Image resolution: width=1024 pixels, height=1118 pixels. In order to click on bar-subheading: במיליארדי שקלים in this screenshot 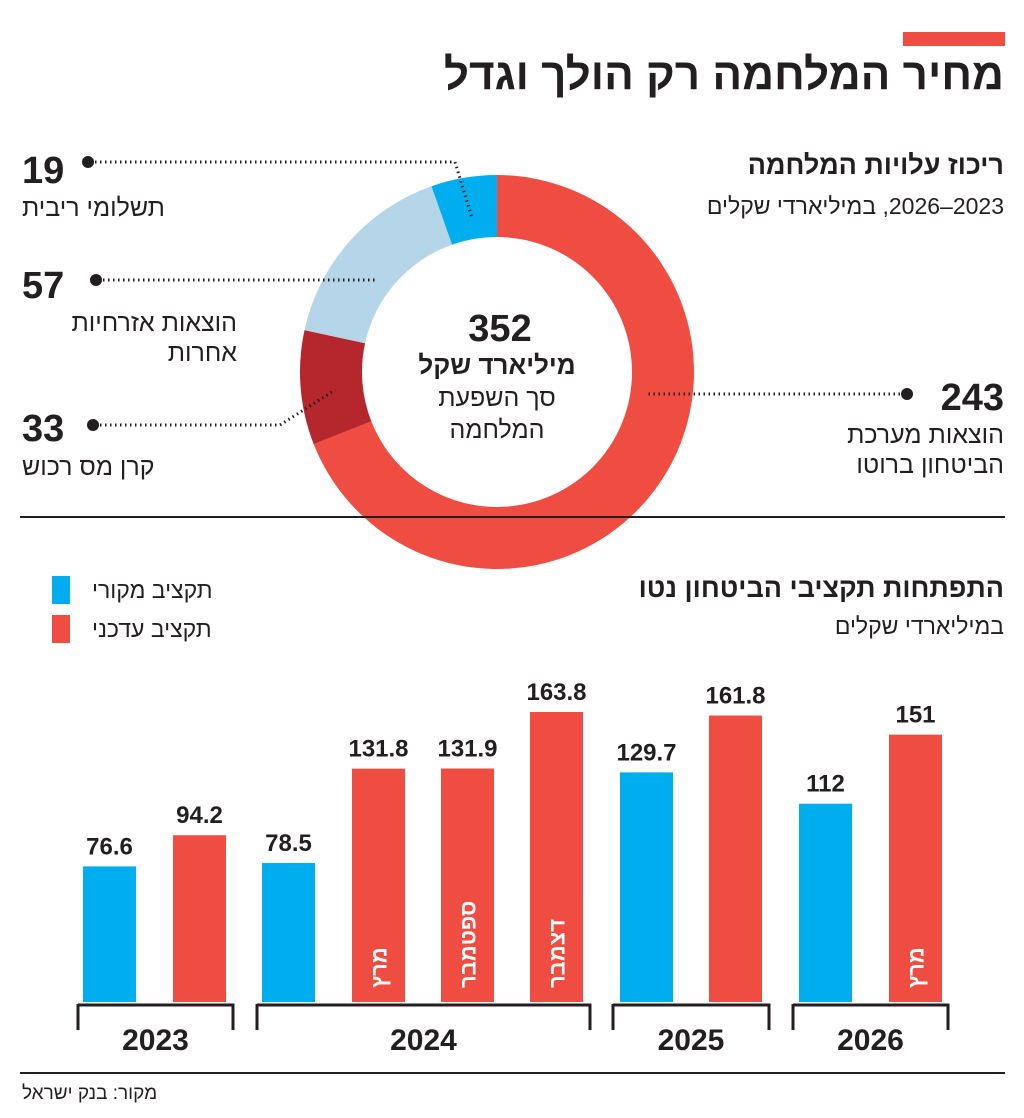, I will do `click(919, 626)`.